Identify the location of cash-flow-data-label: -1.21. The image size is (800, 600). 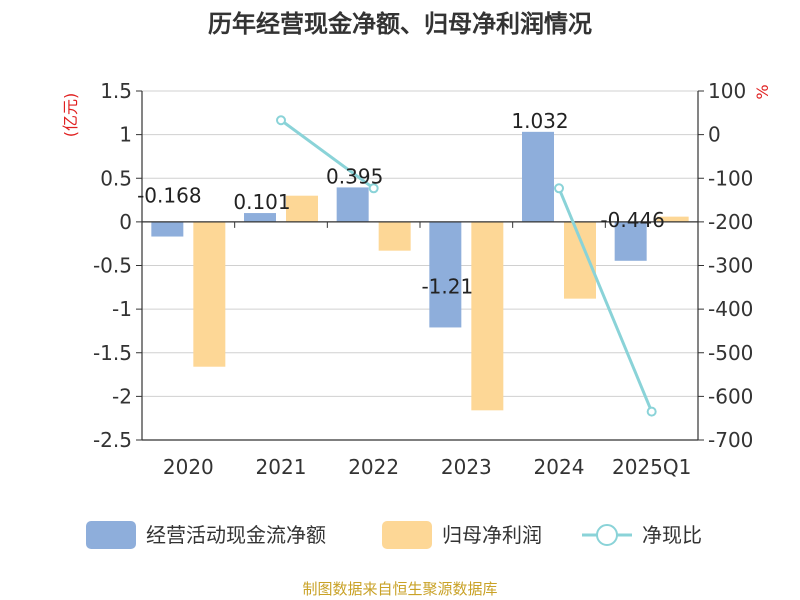
(447, 286).